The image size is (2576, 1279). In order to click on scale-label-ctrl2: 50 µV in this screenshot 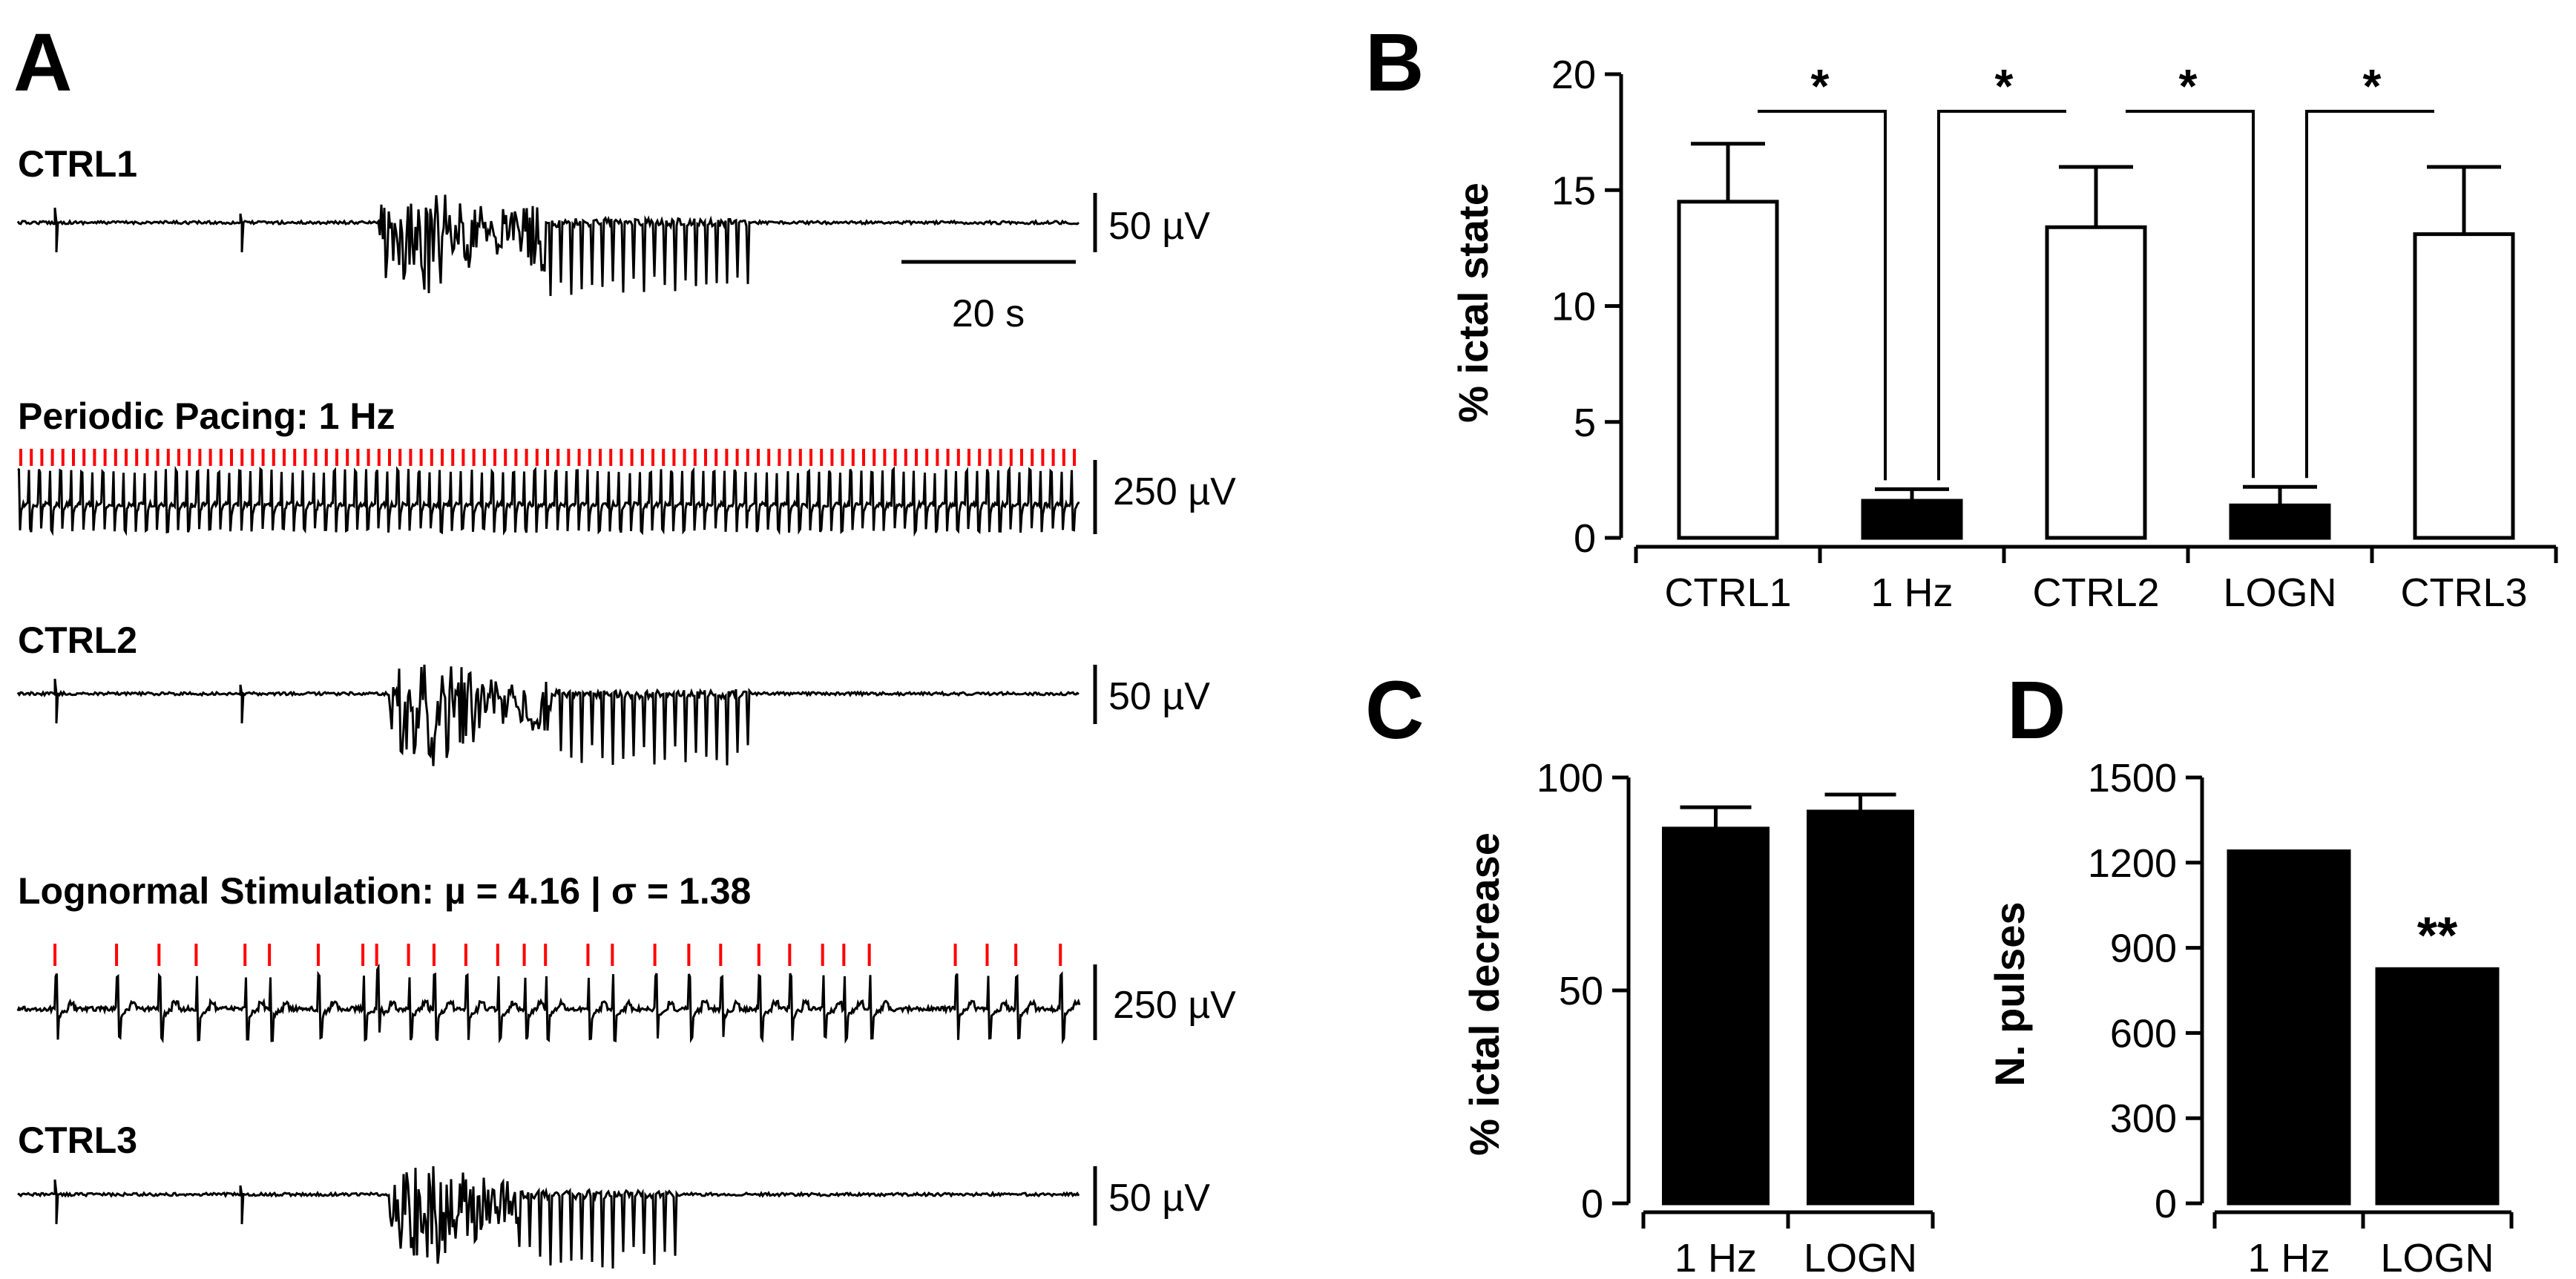, I will do `click(1159, 696)`.